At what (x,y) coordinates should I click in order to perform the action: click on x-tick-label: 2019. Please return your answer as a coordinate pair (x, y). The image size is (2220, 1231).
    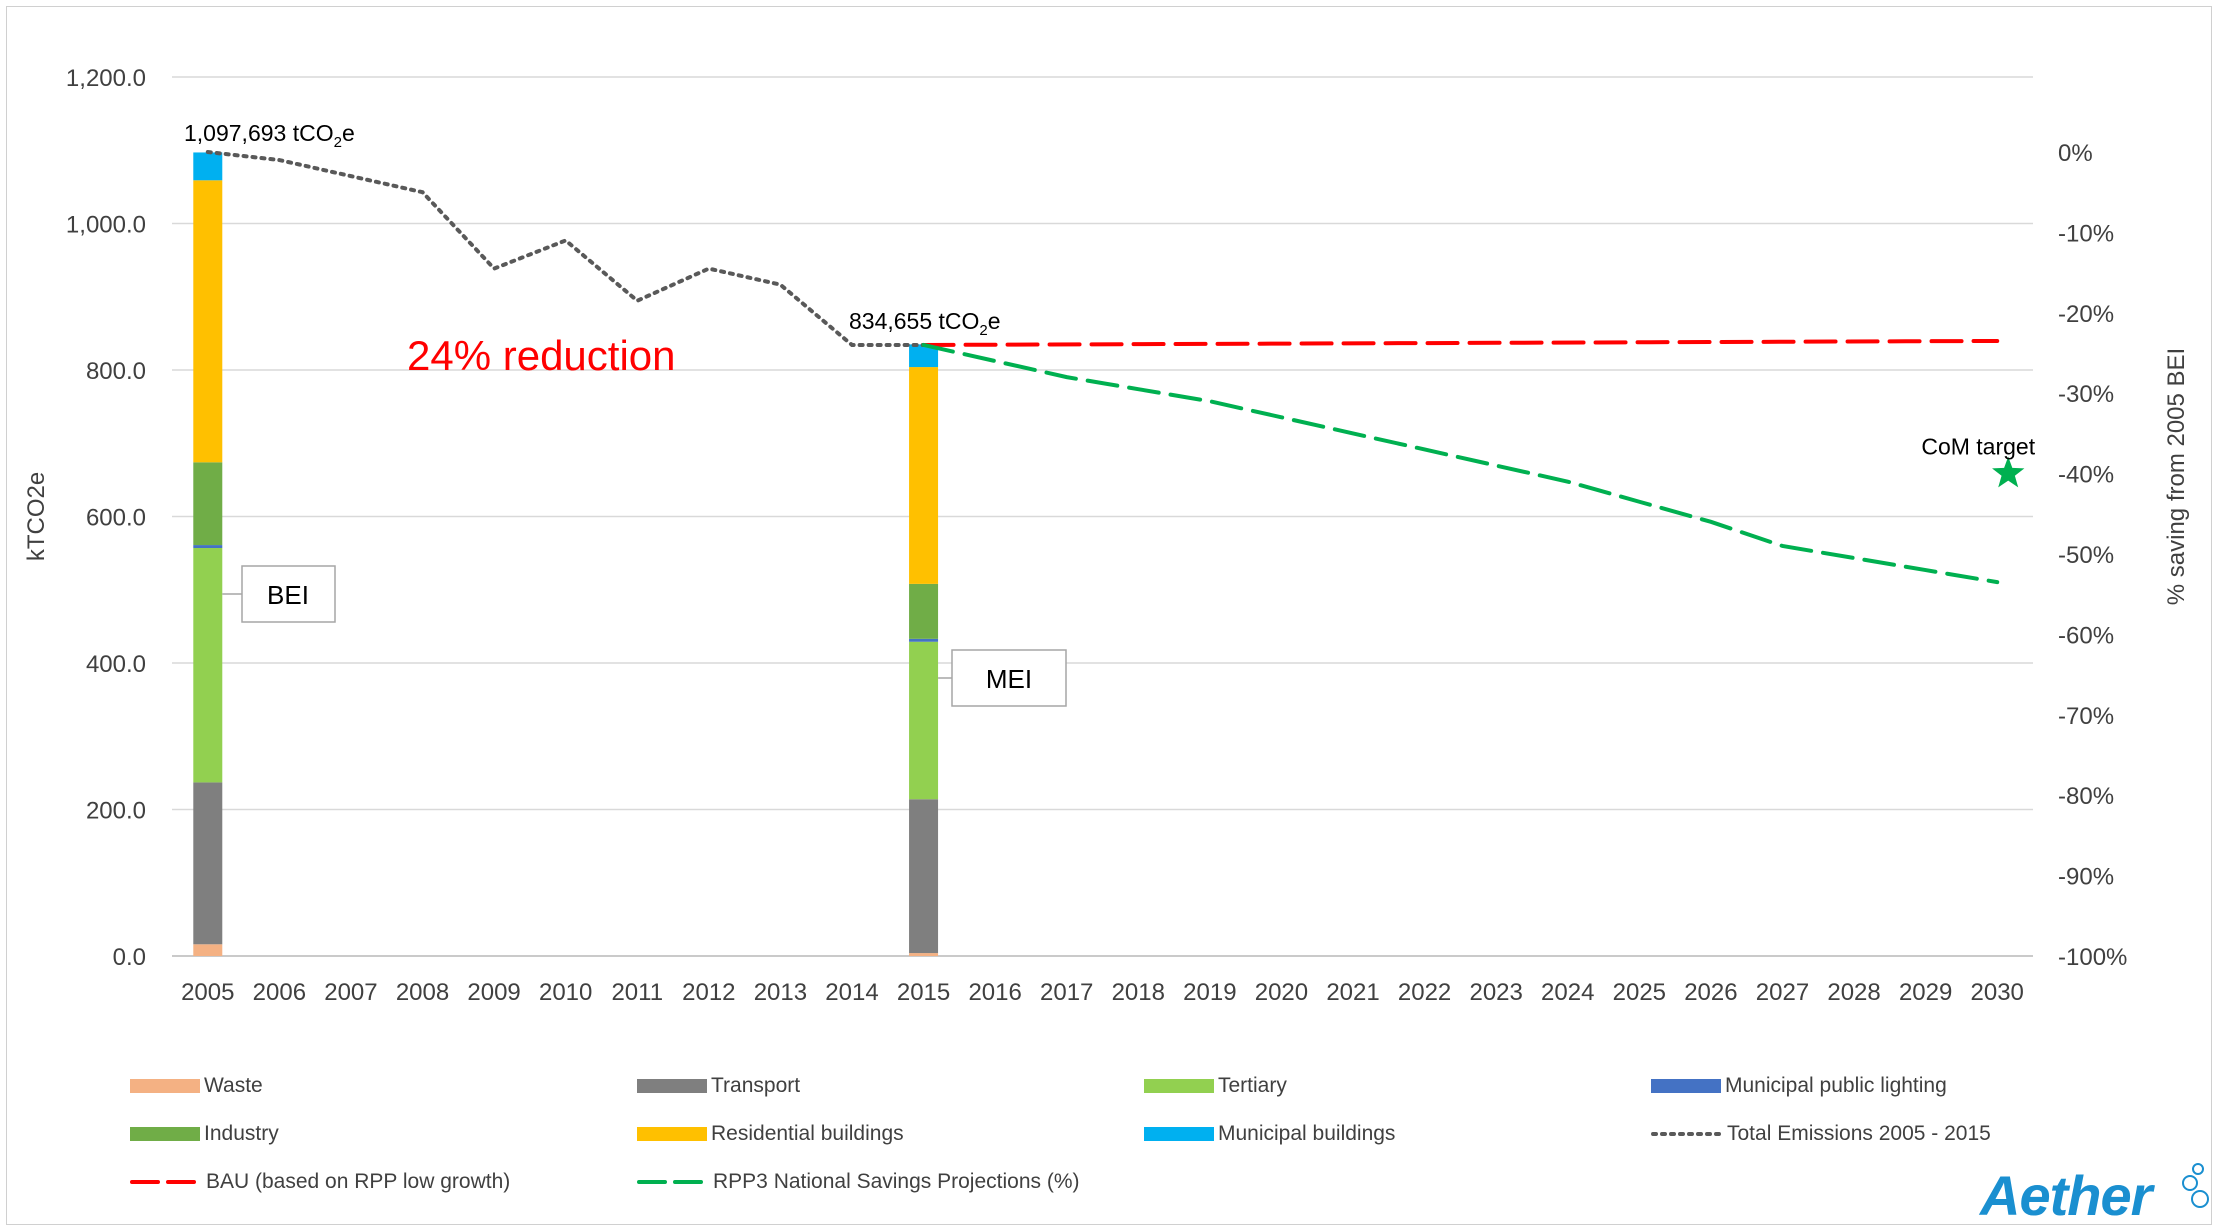
    Looking at the image, I should click on (1209, 992).